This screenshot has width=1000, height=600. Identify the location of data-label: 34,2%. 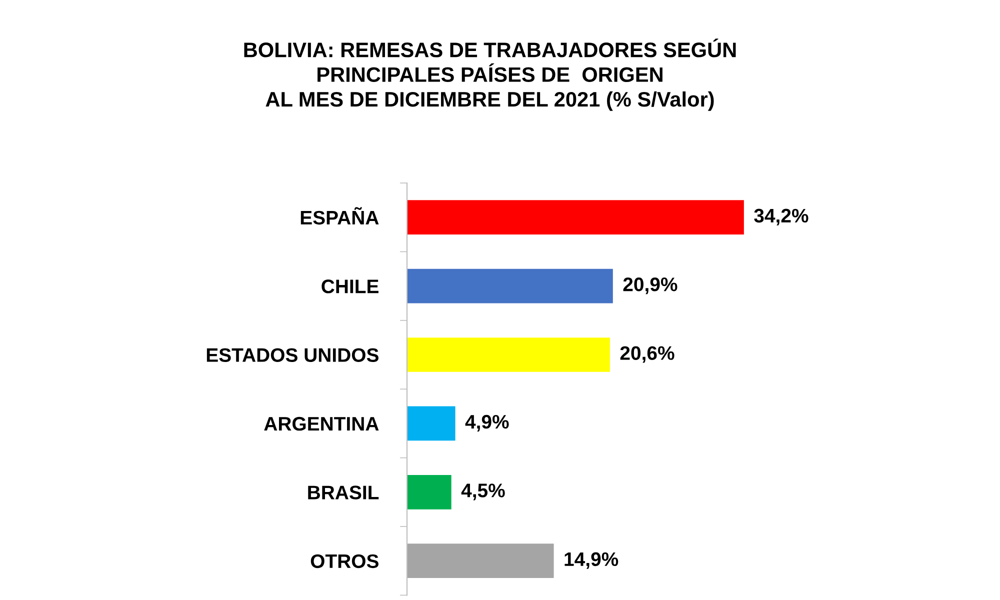
(781, 217).